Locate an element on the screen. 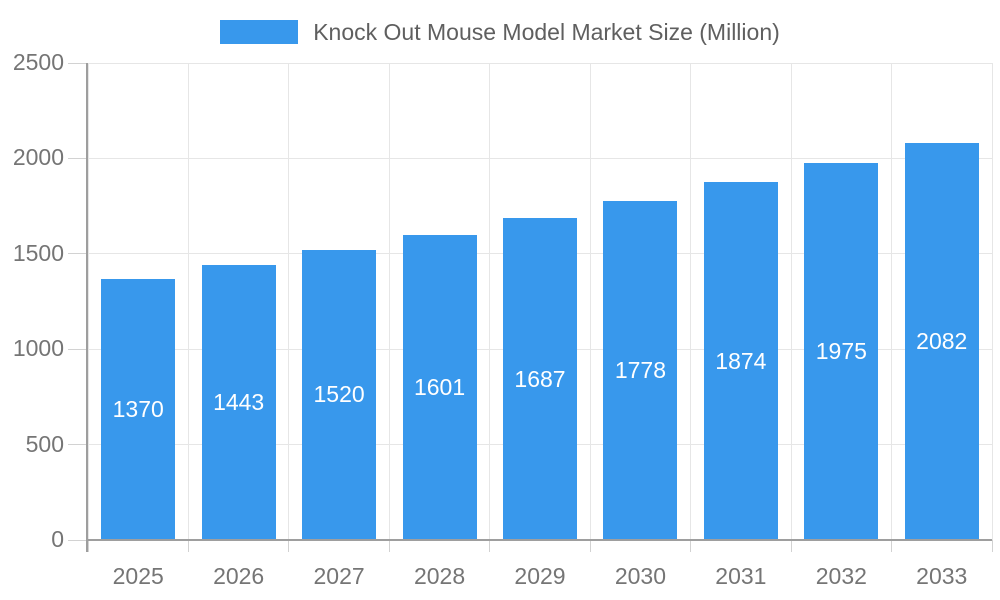 This screenshot has width=1000, height=600. bar-2027: 1520 is located at coordinates (339, 394).